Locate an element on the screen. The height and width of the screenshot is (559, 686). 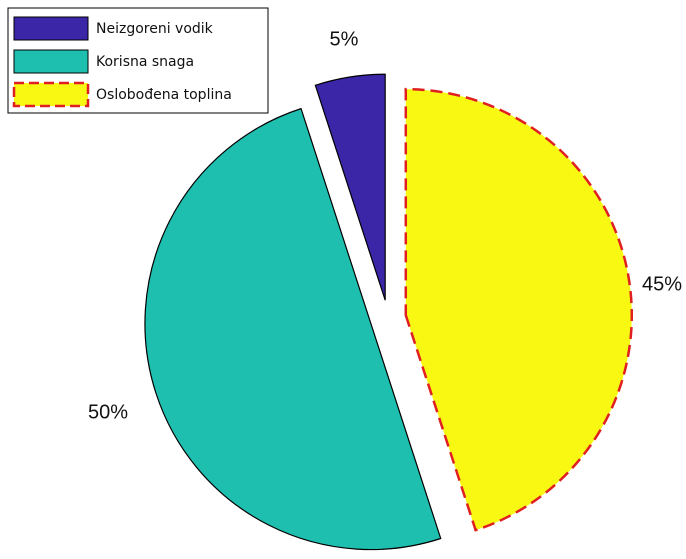
legend-label: Neizgoreni vodik is located at coordinates (155, 29).